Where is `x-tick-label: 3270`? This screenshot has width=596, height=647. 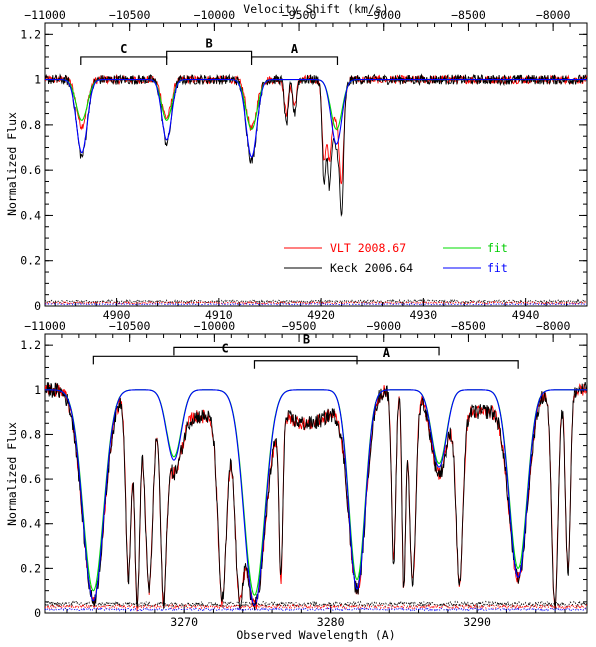
x-tick-label: 3270 is located at coordinates (184, 622).